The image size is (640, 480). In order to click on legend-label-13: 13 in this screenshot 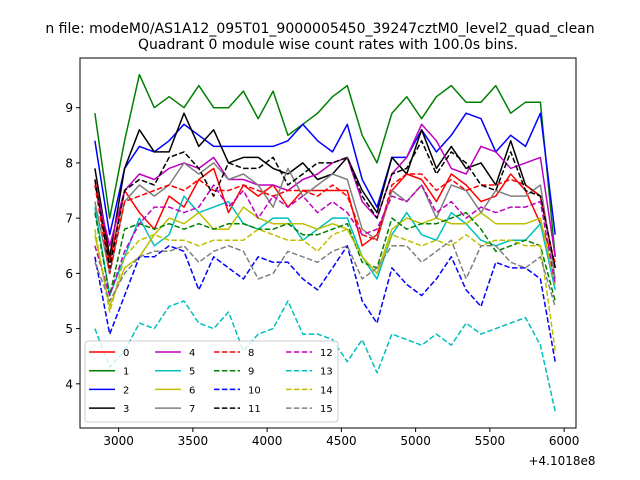, I will do `click(326, 372)`.